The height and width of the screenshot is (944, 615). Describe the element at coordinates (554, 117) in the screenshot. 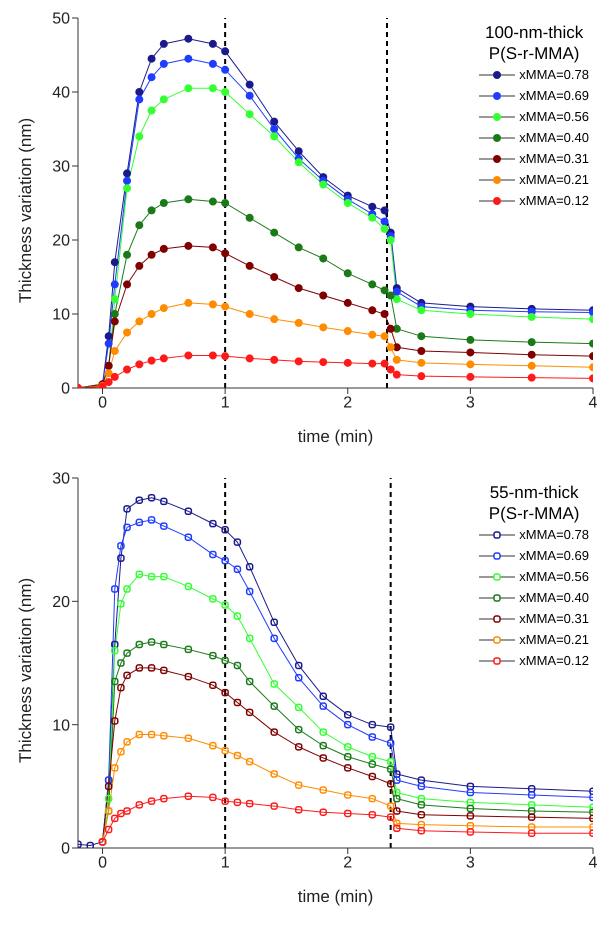

I see `legend-label: xMMA=0.56` at that location.